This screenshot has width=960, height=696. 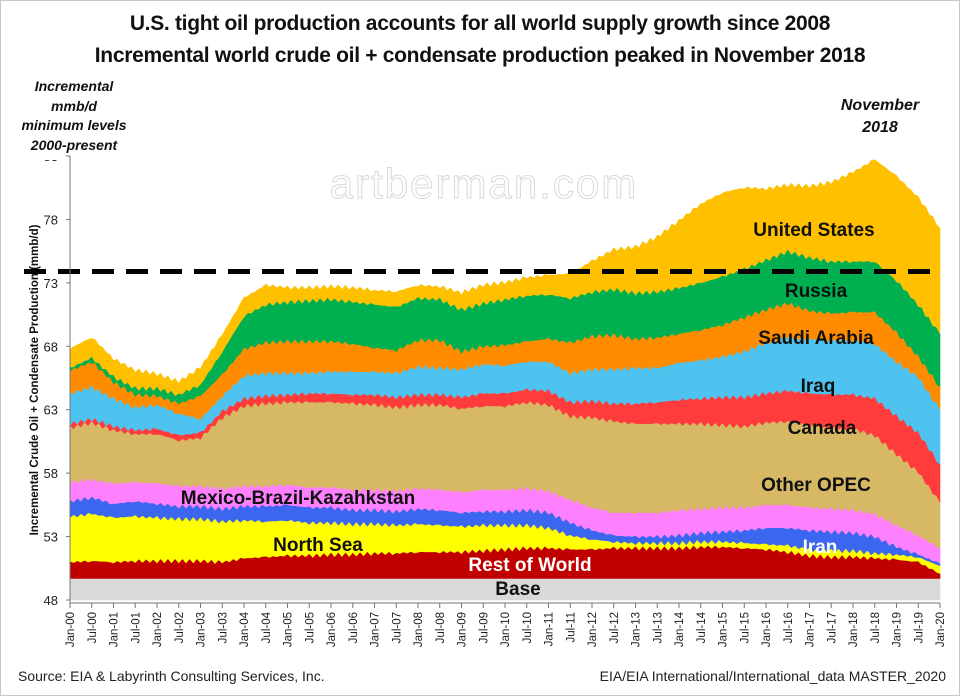 I want to click on x-tick-label: Jan-10, so click(x=506, y=629).